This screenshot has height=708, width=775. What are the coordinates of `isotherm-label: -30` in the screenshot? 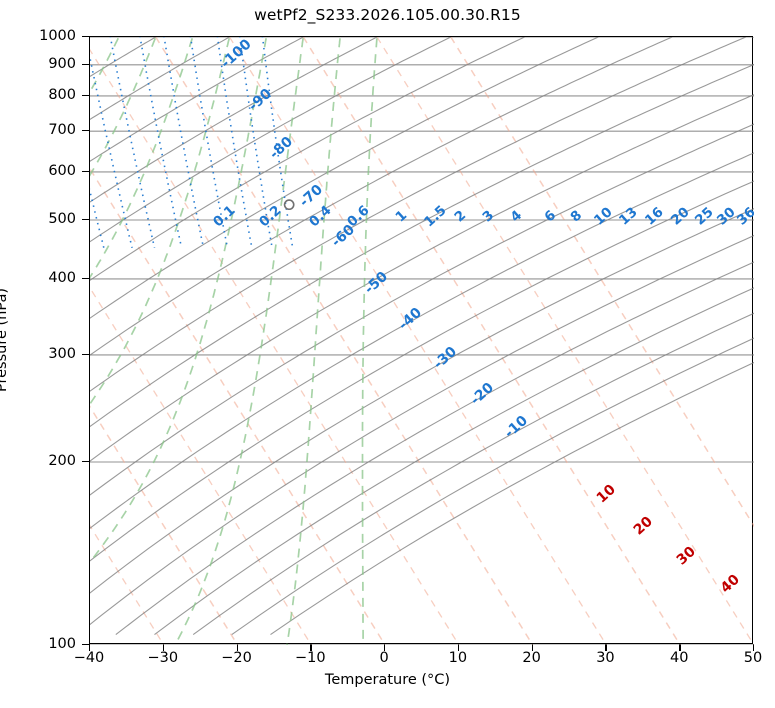 It's located at (446, 357).